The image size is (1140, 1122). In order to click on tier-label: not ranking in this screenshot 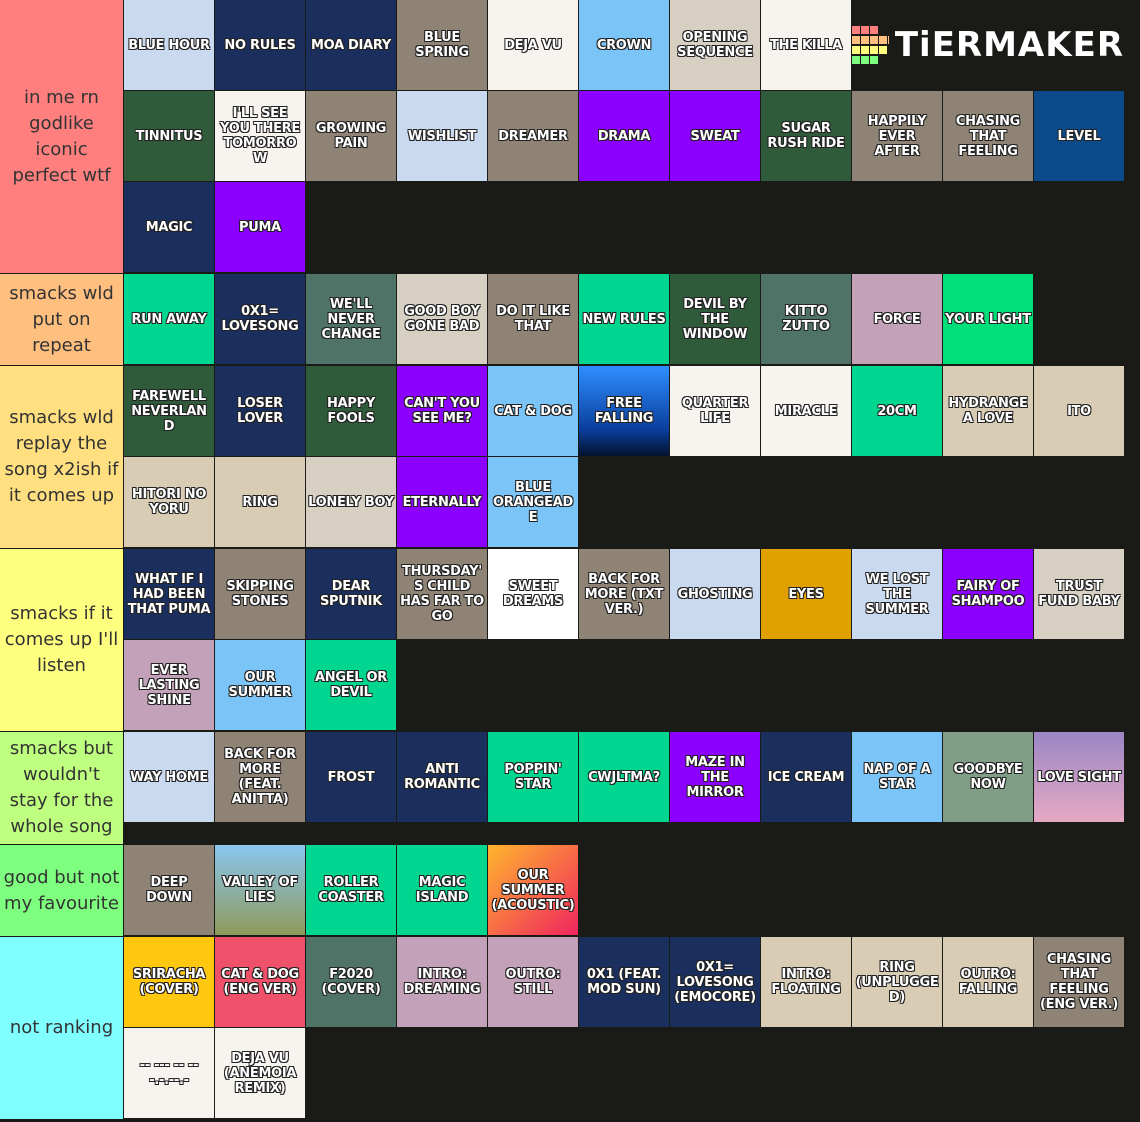, I will do `click(61, 1028)`.